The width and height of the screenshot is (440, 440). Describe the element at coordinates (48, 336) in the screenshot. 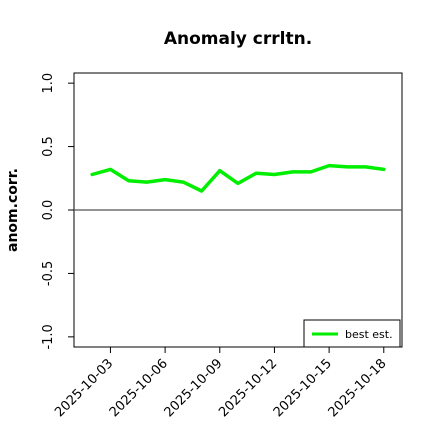

I see `y-tick-label: -1.0` at that location.